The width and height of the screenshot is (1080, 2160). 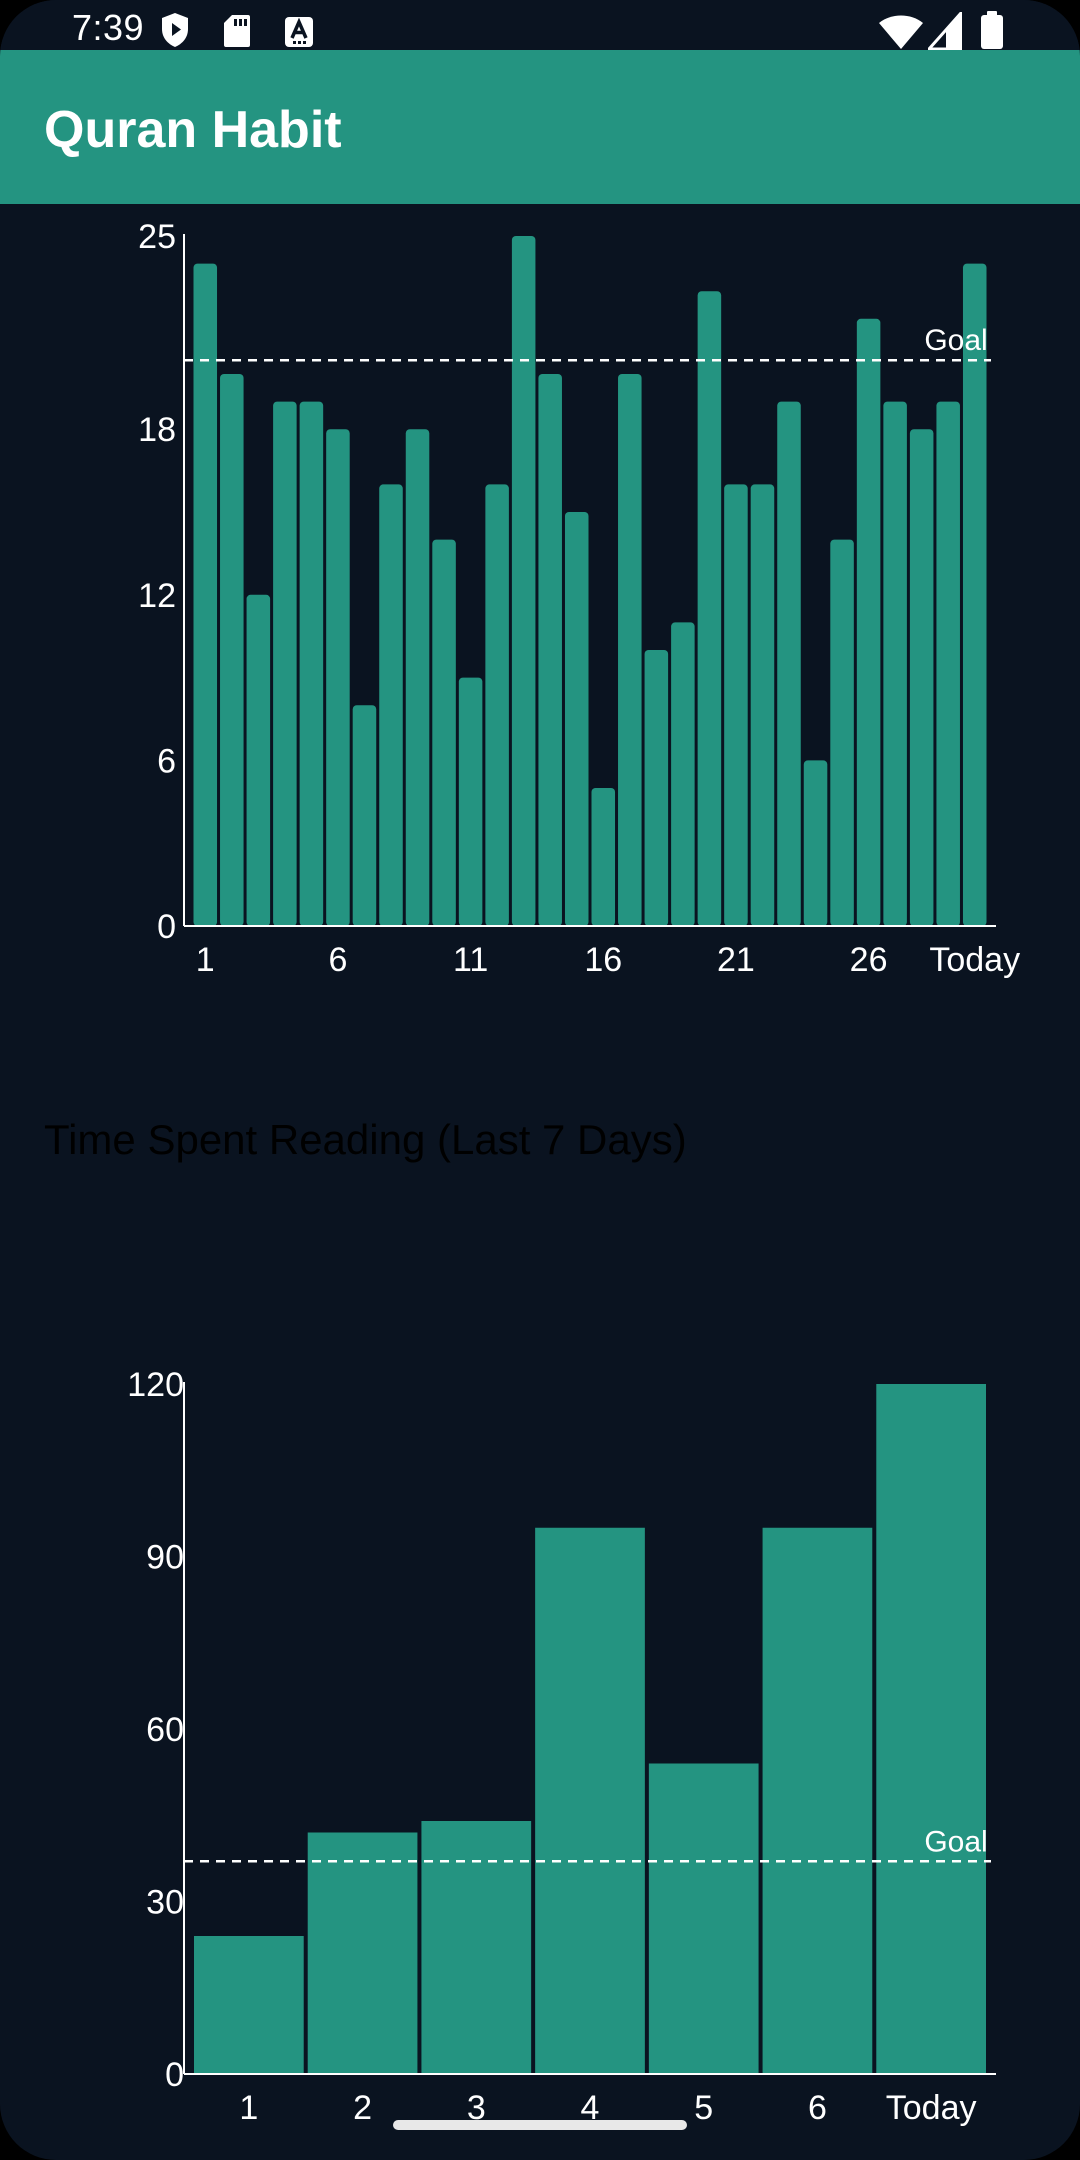 What do you see at coordinates (157, 430) in the screenshot?
I see `y-tick-label: 18` at bounding box center [157, 430].